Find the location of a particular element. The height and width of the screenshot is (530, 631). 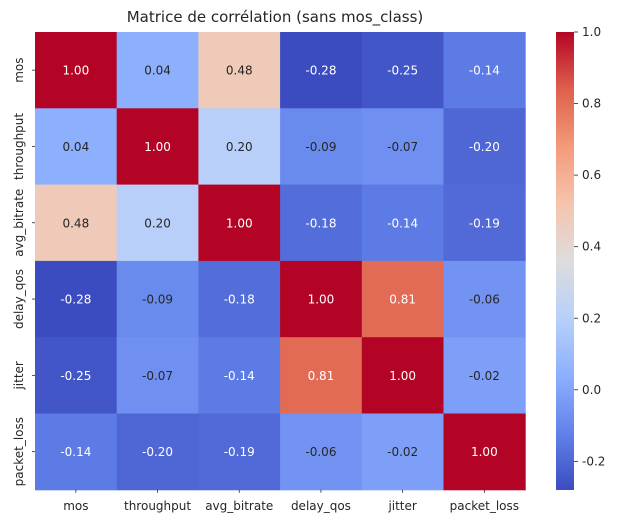

x-tick-label: jitter is located at coordinates (401, 506).